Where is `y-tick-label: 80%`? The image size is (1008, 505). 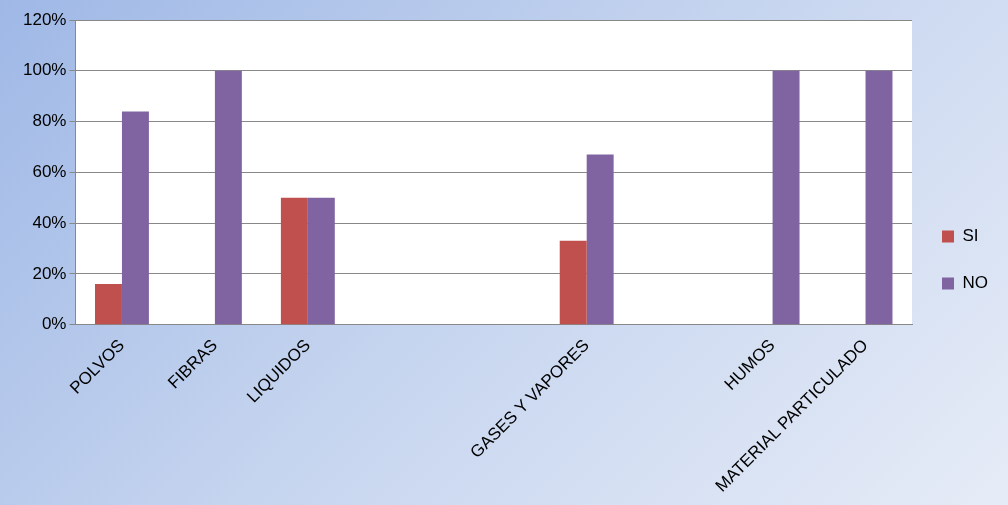 y-tick-label: 80% is located at coordinates (49, 121).